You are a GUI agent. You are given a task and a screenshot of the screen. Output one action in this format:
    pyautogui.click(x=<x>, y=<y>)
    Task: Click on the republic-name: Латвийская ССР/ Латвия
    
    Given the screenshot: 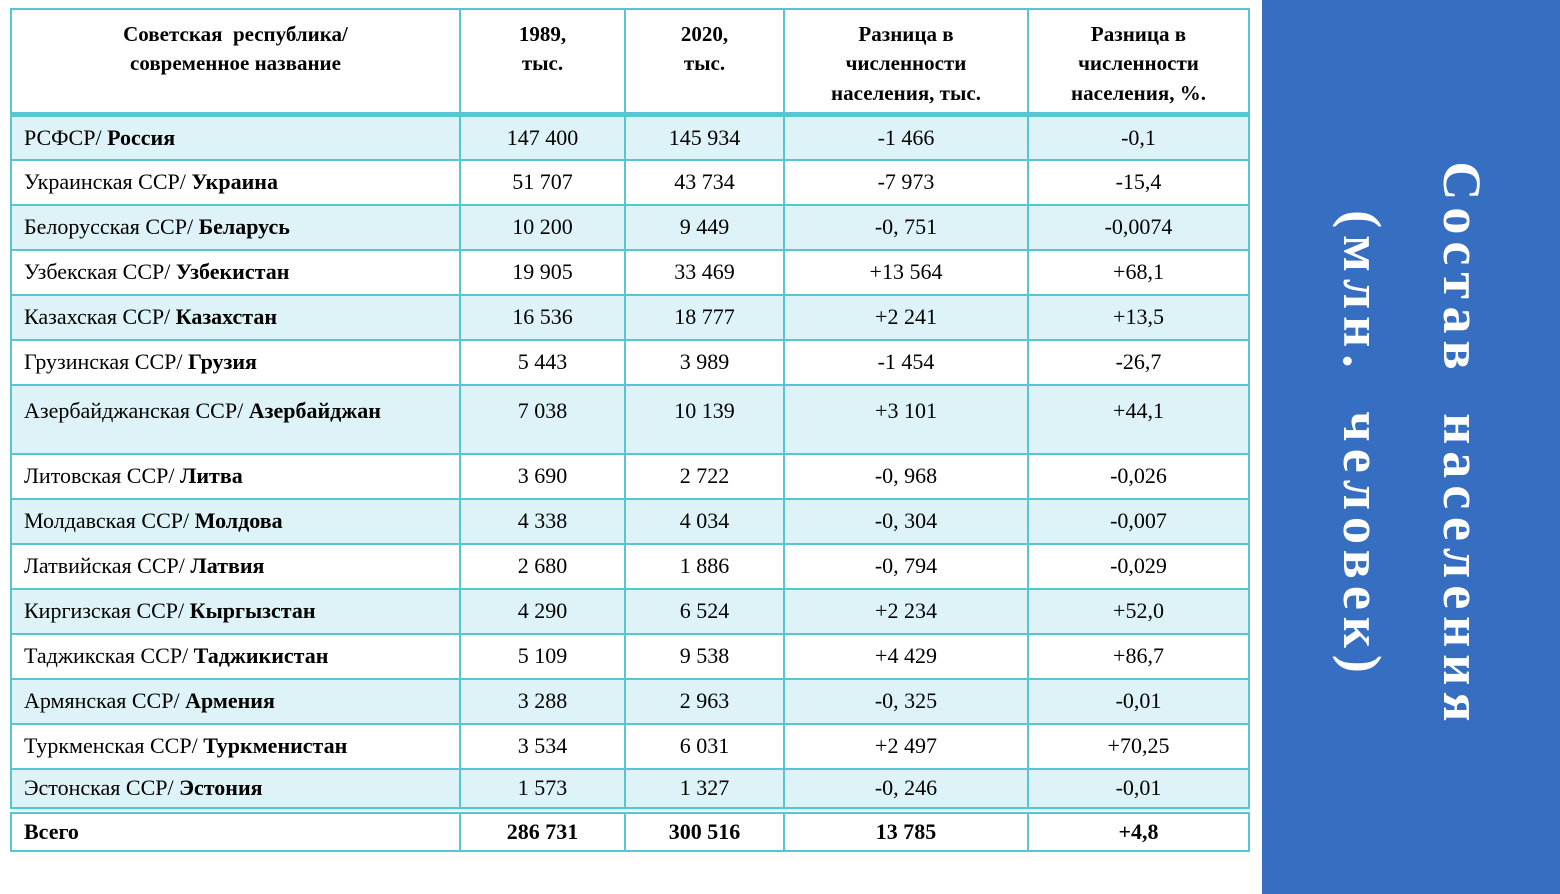 What is the action you would take?
    pyautogui.click(x=235, y=566)
    